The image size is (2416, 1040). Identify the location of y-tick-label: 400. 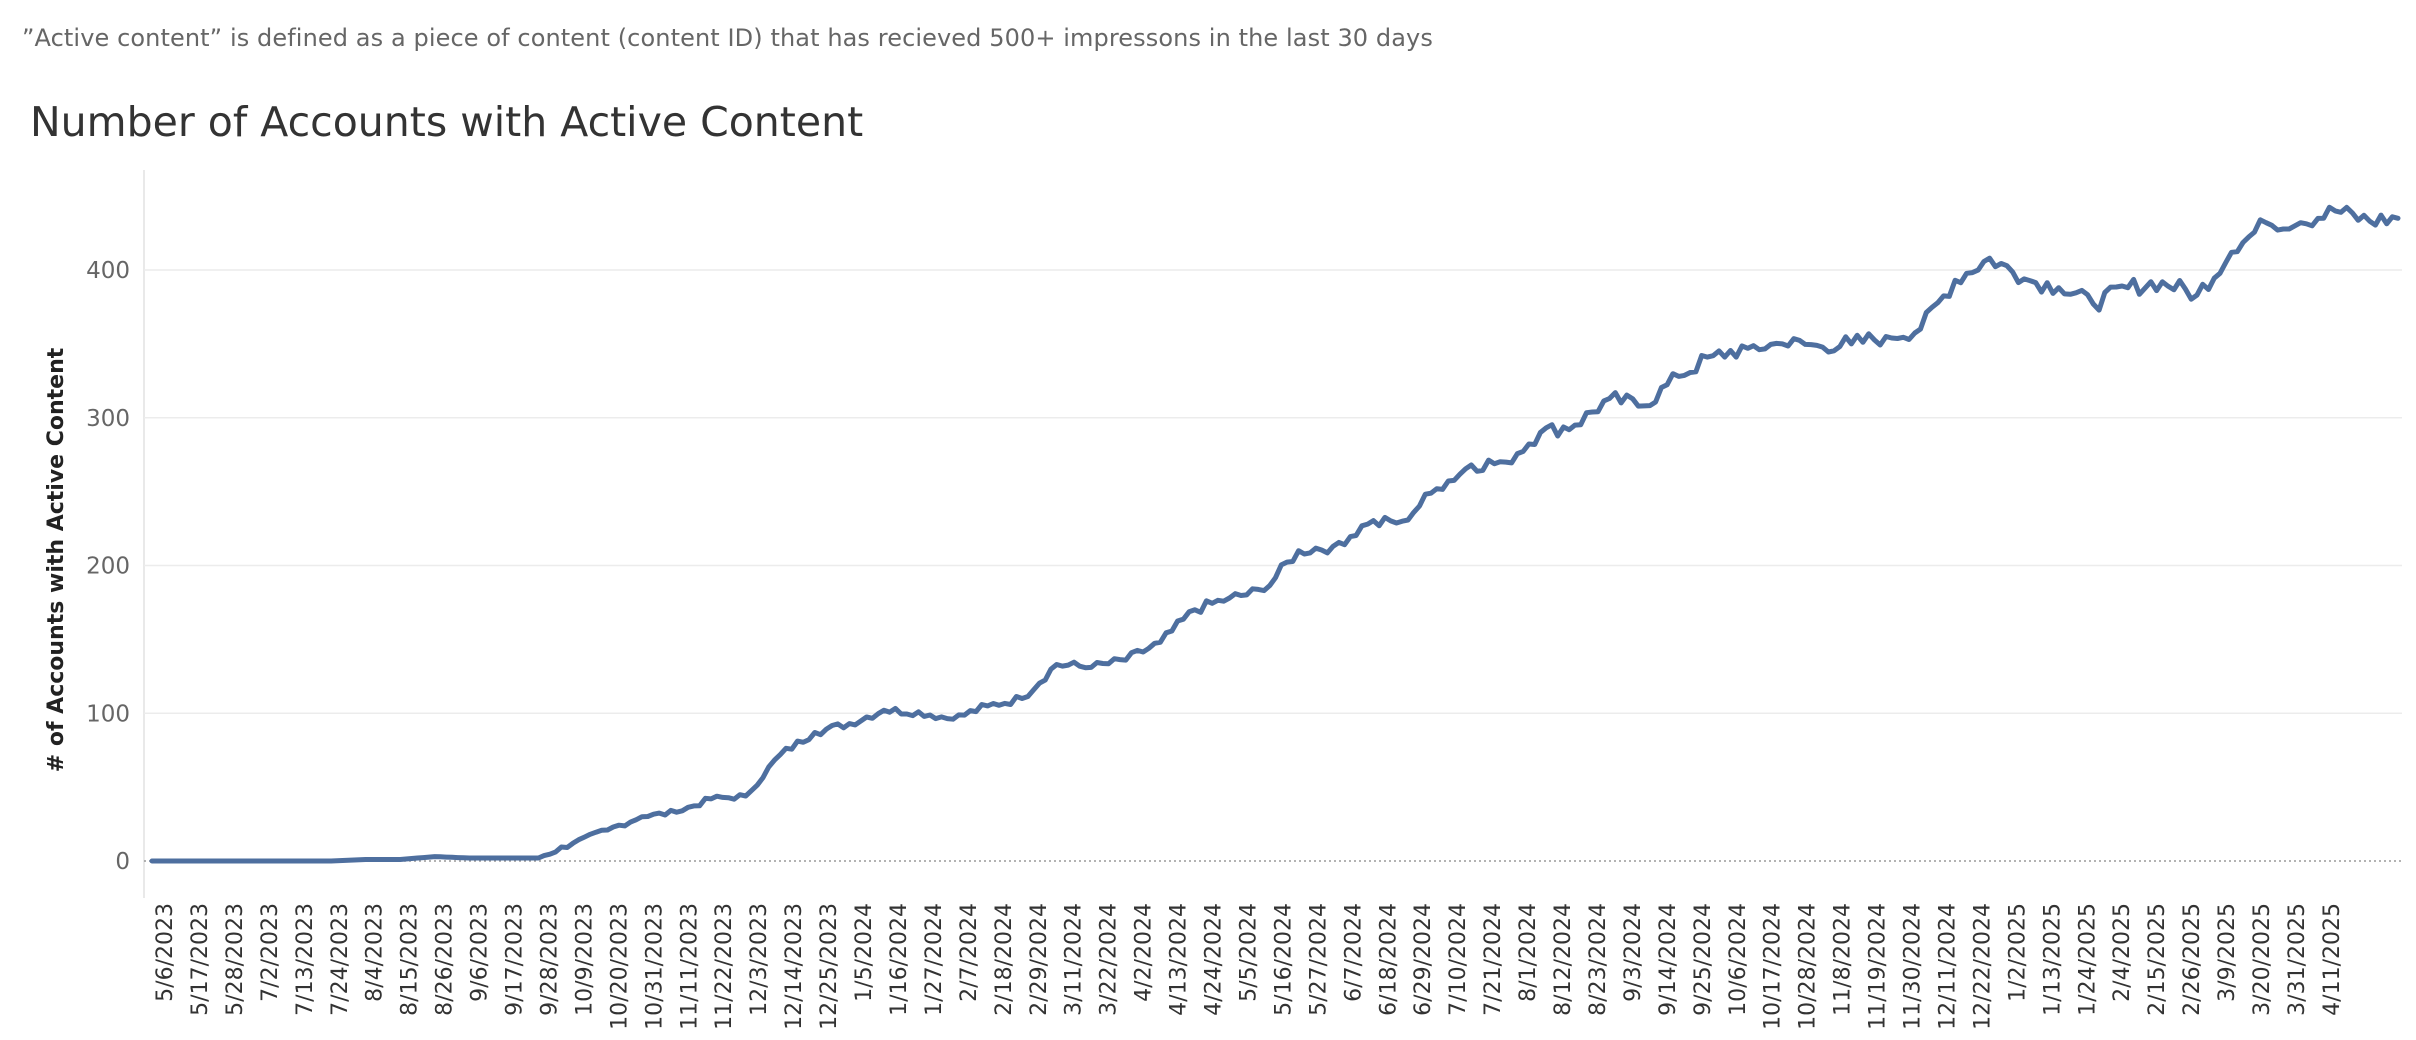
(108, 271).